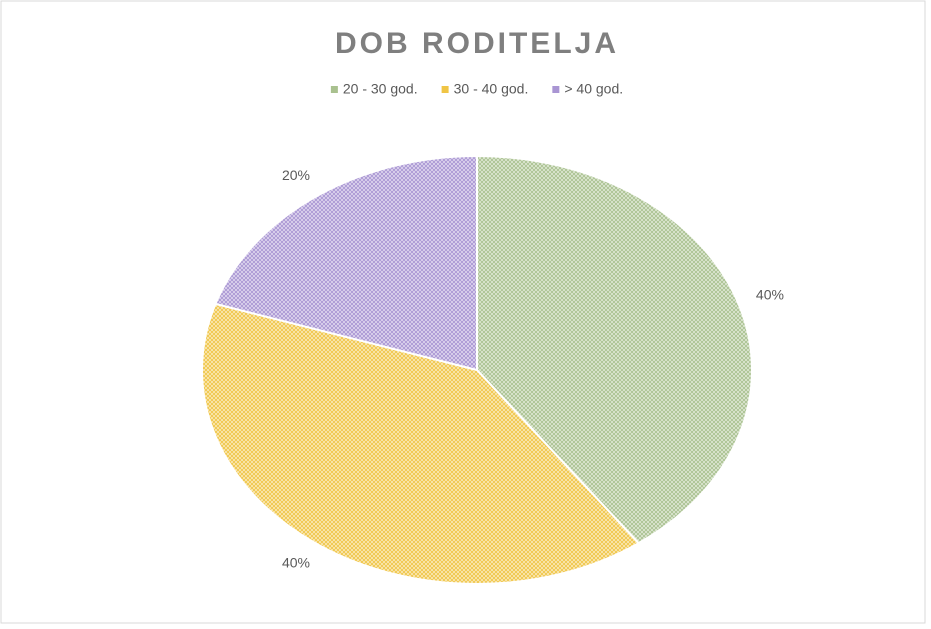 Image resolution: width=931 pixels, height=629 pixels. I want to click on pie-slice, so click(346, 263).